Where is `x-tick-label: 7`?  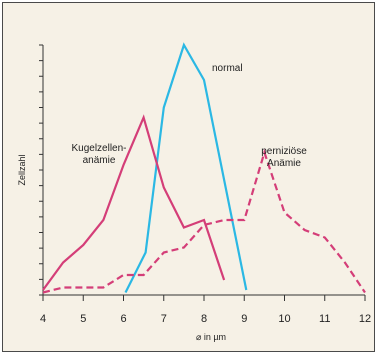
x-tick-label: 7 is located at coordinates (164, 319).